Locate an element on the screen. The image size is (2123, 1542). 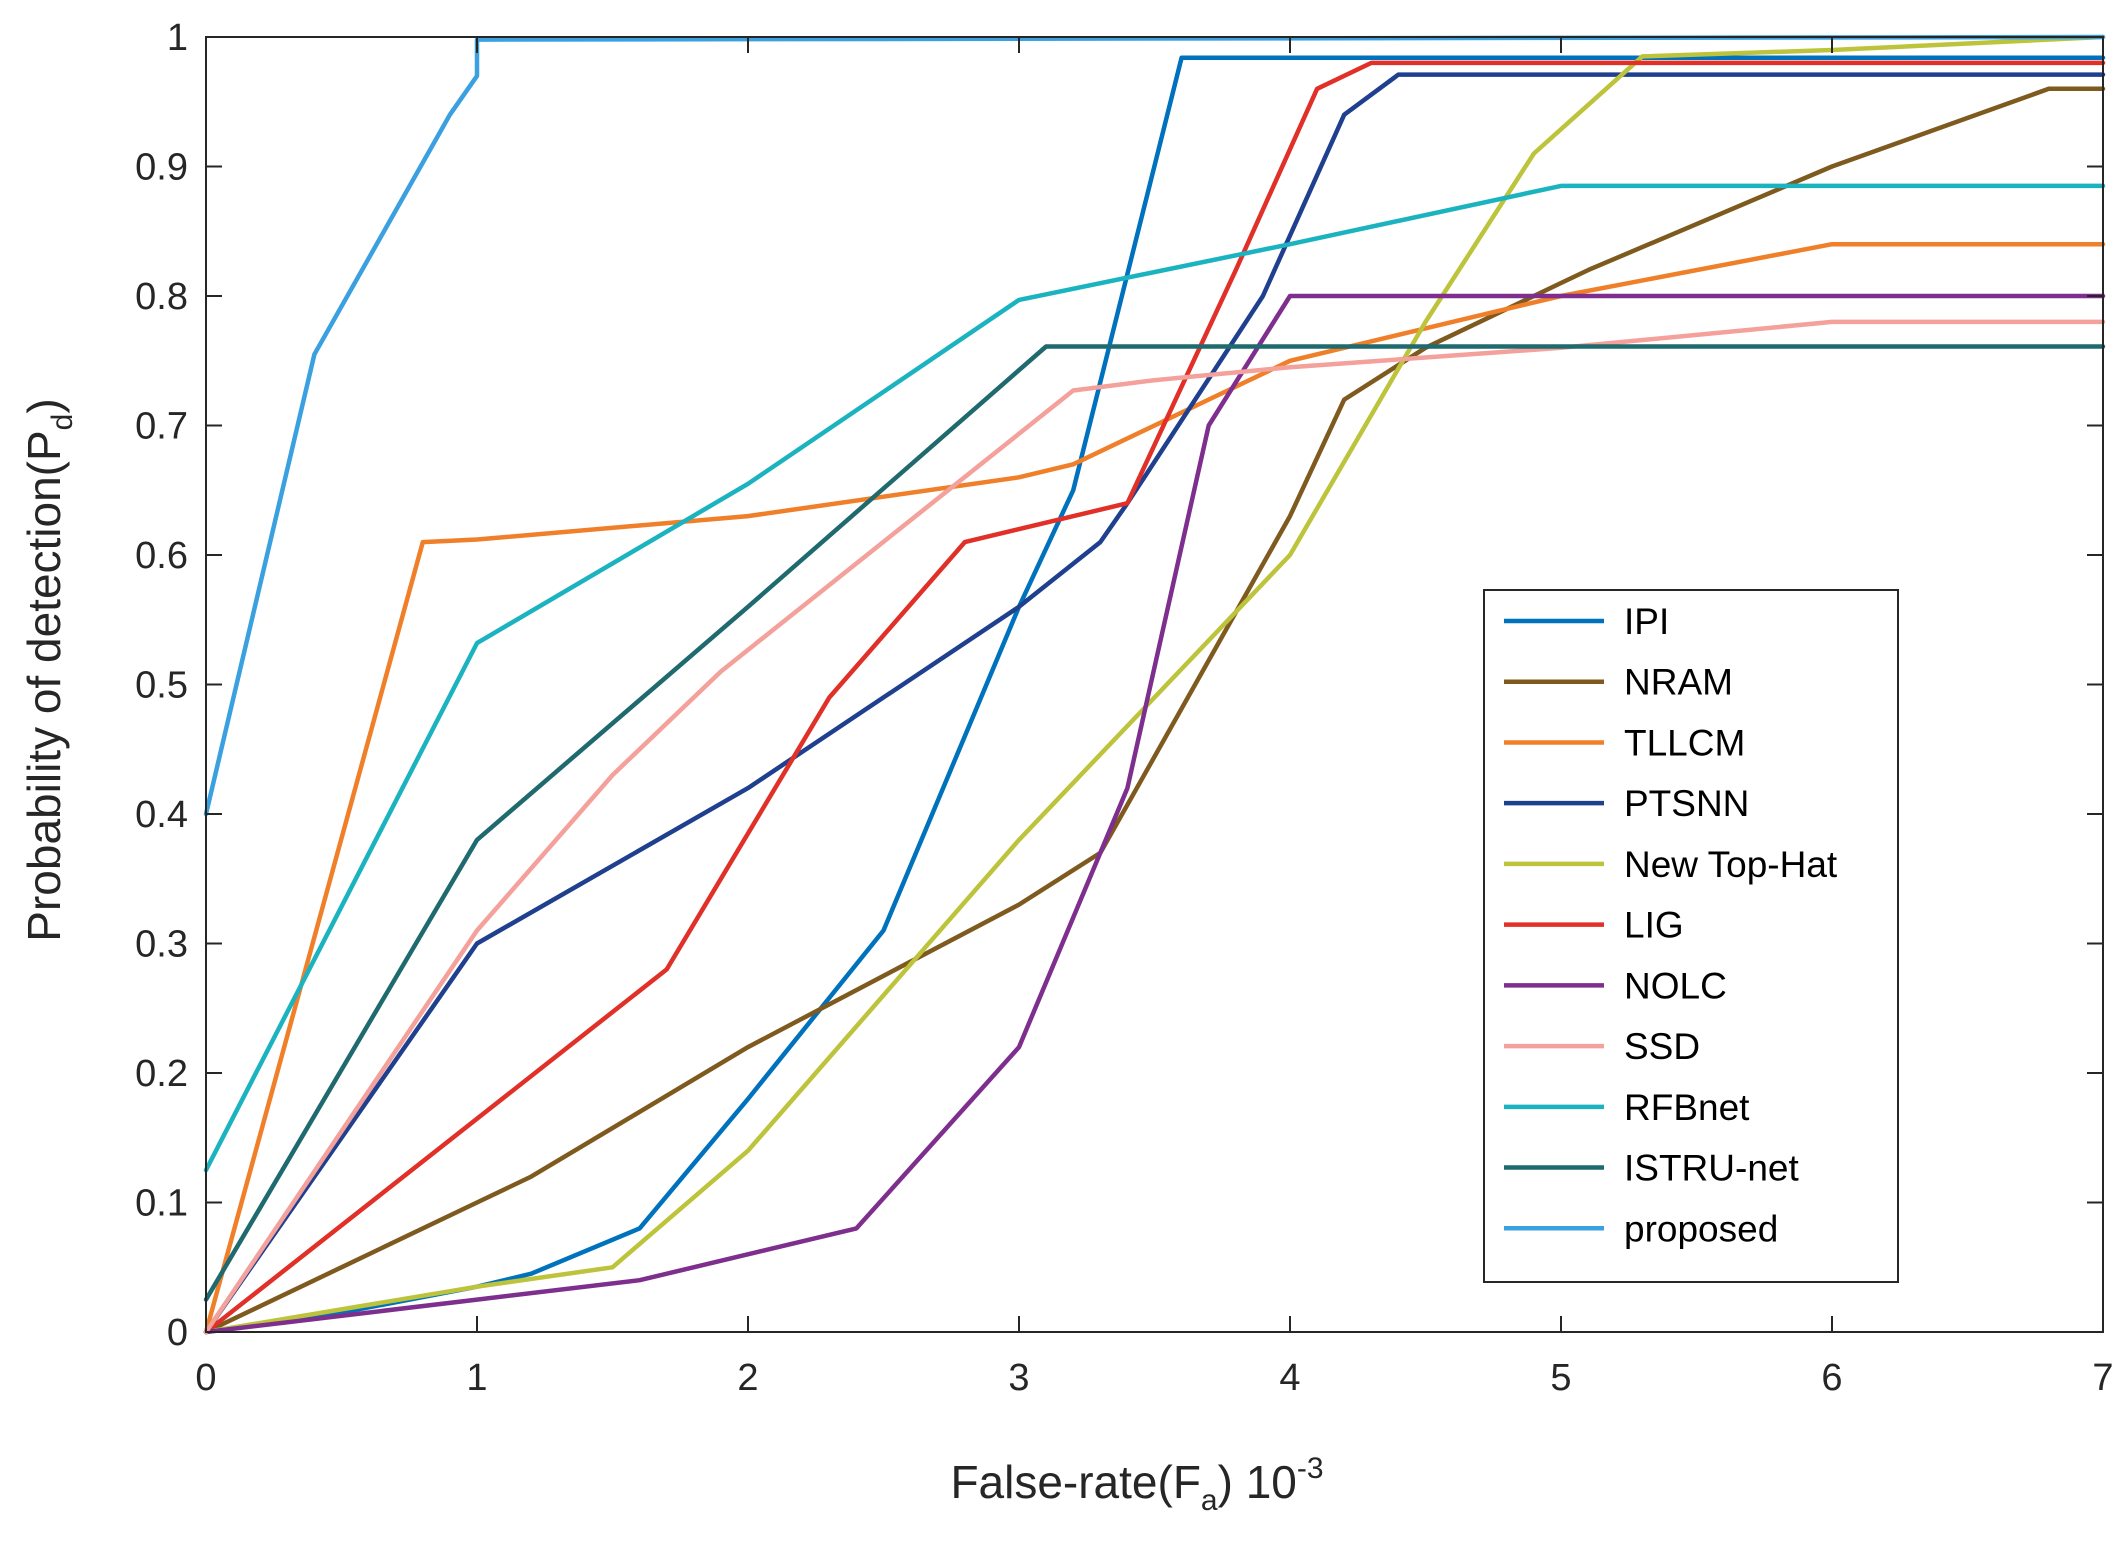
legend-label-ssd: SSD is located at coordinates (1662, 1046).